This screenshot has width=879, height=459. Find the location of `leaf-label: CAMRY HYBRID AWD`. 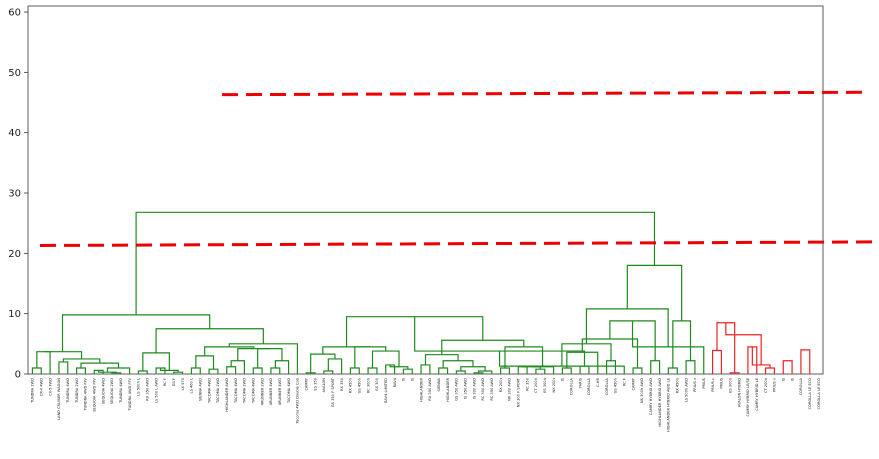

leaf-label: CAMRY HYBRID AWD is located at coordinates (651, 396).